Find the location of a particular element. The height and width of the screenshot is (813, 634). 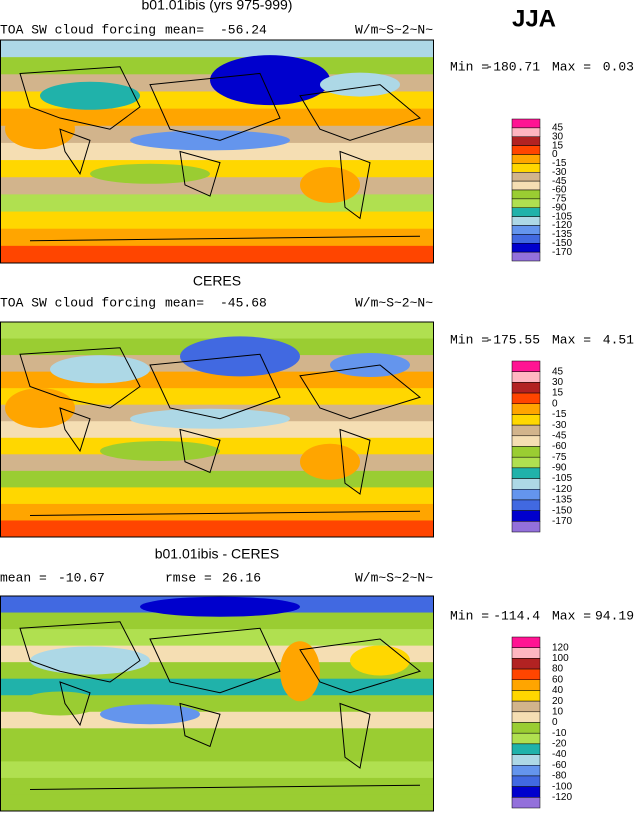

season: JJA is located at coordinates (534, 18).